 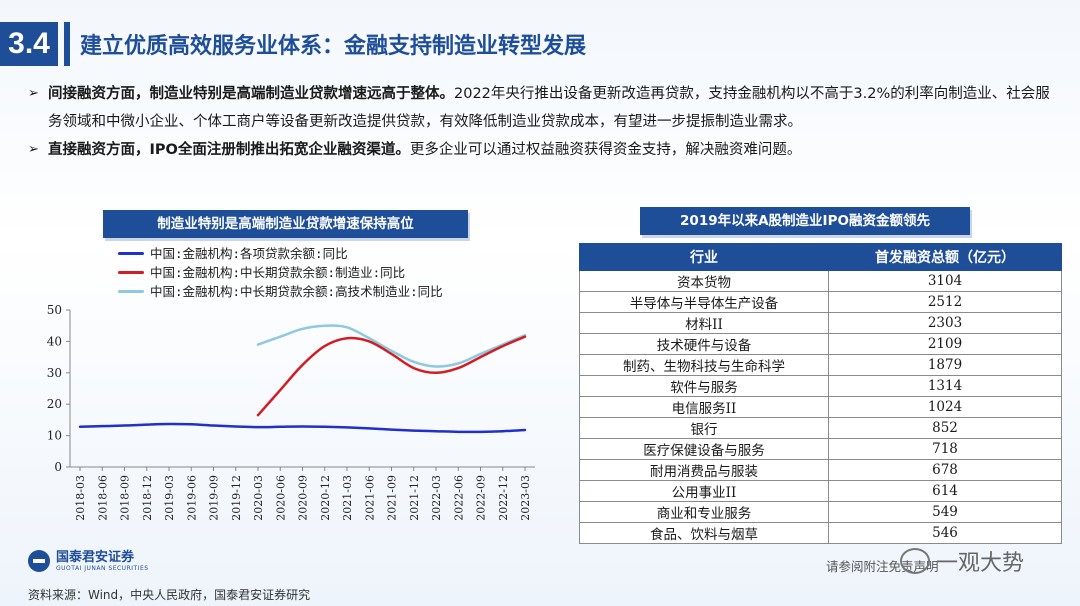 What do you see at coordinates (54, 341) in the screenshot?
I see `y-tick-label: 40` at bounding box center [54, 341].